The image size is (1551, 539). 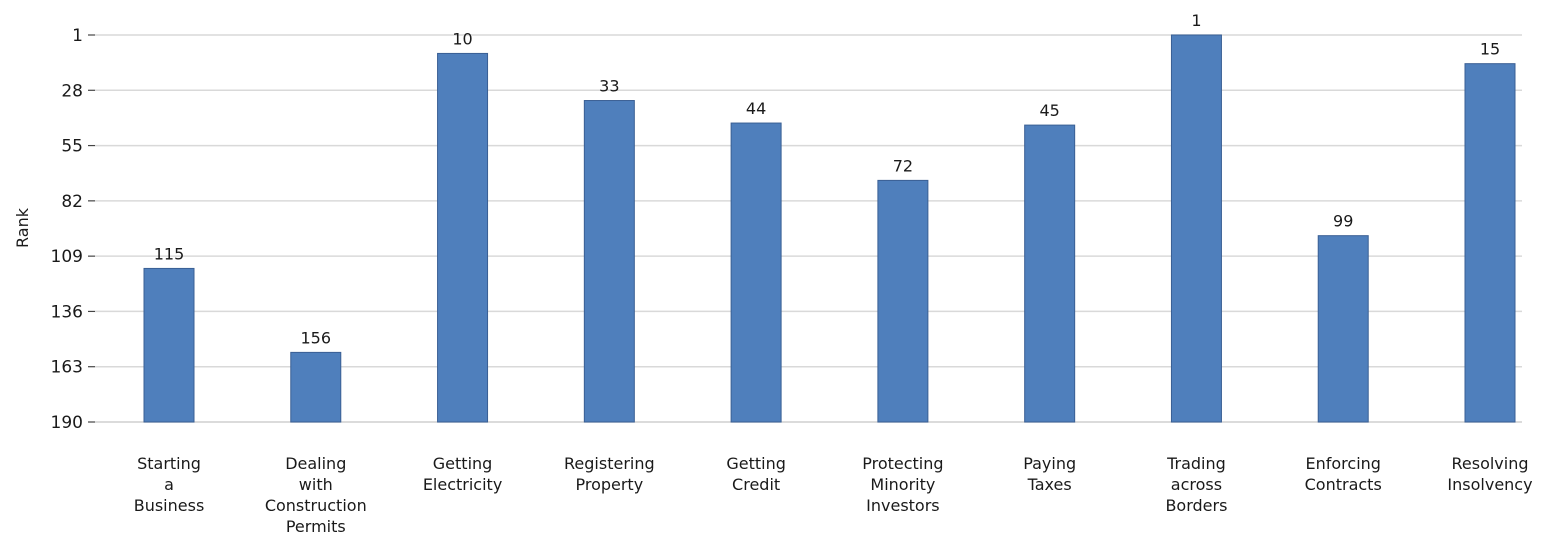 I want to click on x-category-label: Electricity, so click(x=462, y=484).